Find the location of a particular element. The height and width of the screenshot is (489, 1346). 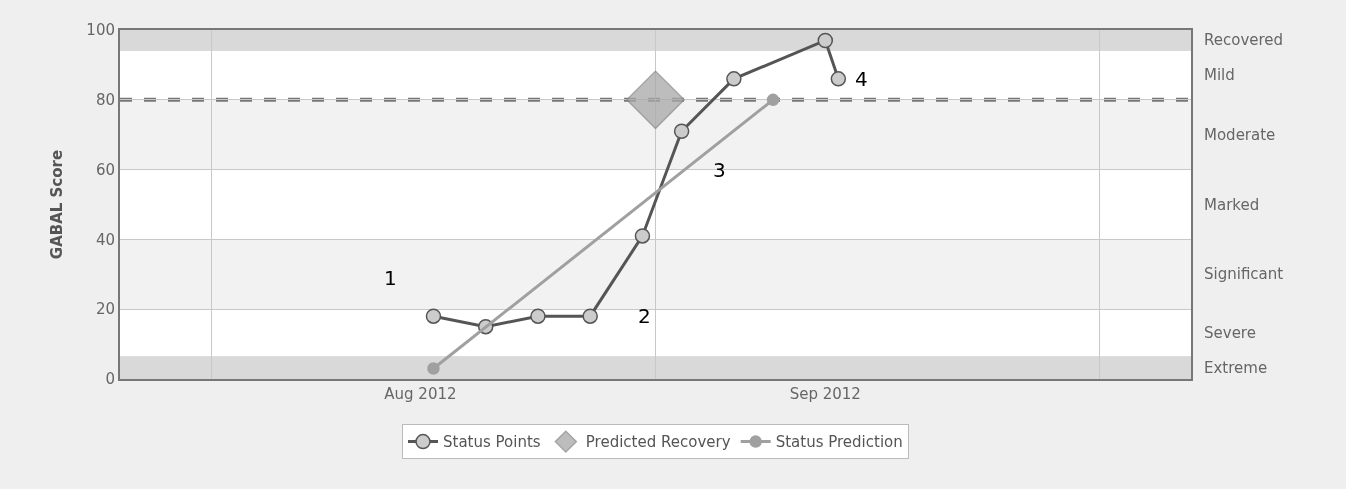

band-label: Mild is located at coordinates (1219, 75).